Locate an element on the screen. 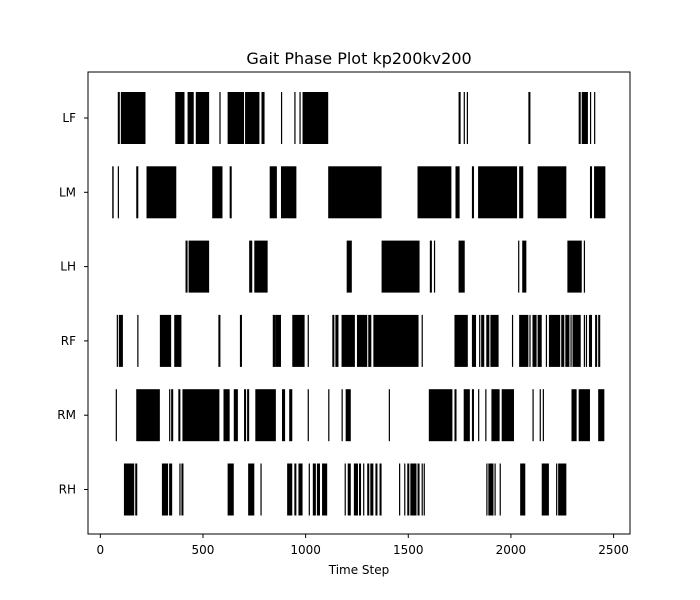 The image size is (700, 600). x-tick-label: 2500 is located at coordinates (613, 550).